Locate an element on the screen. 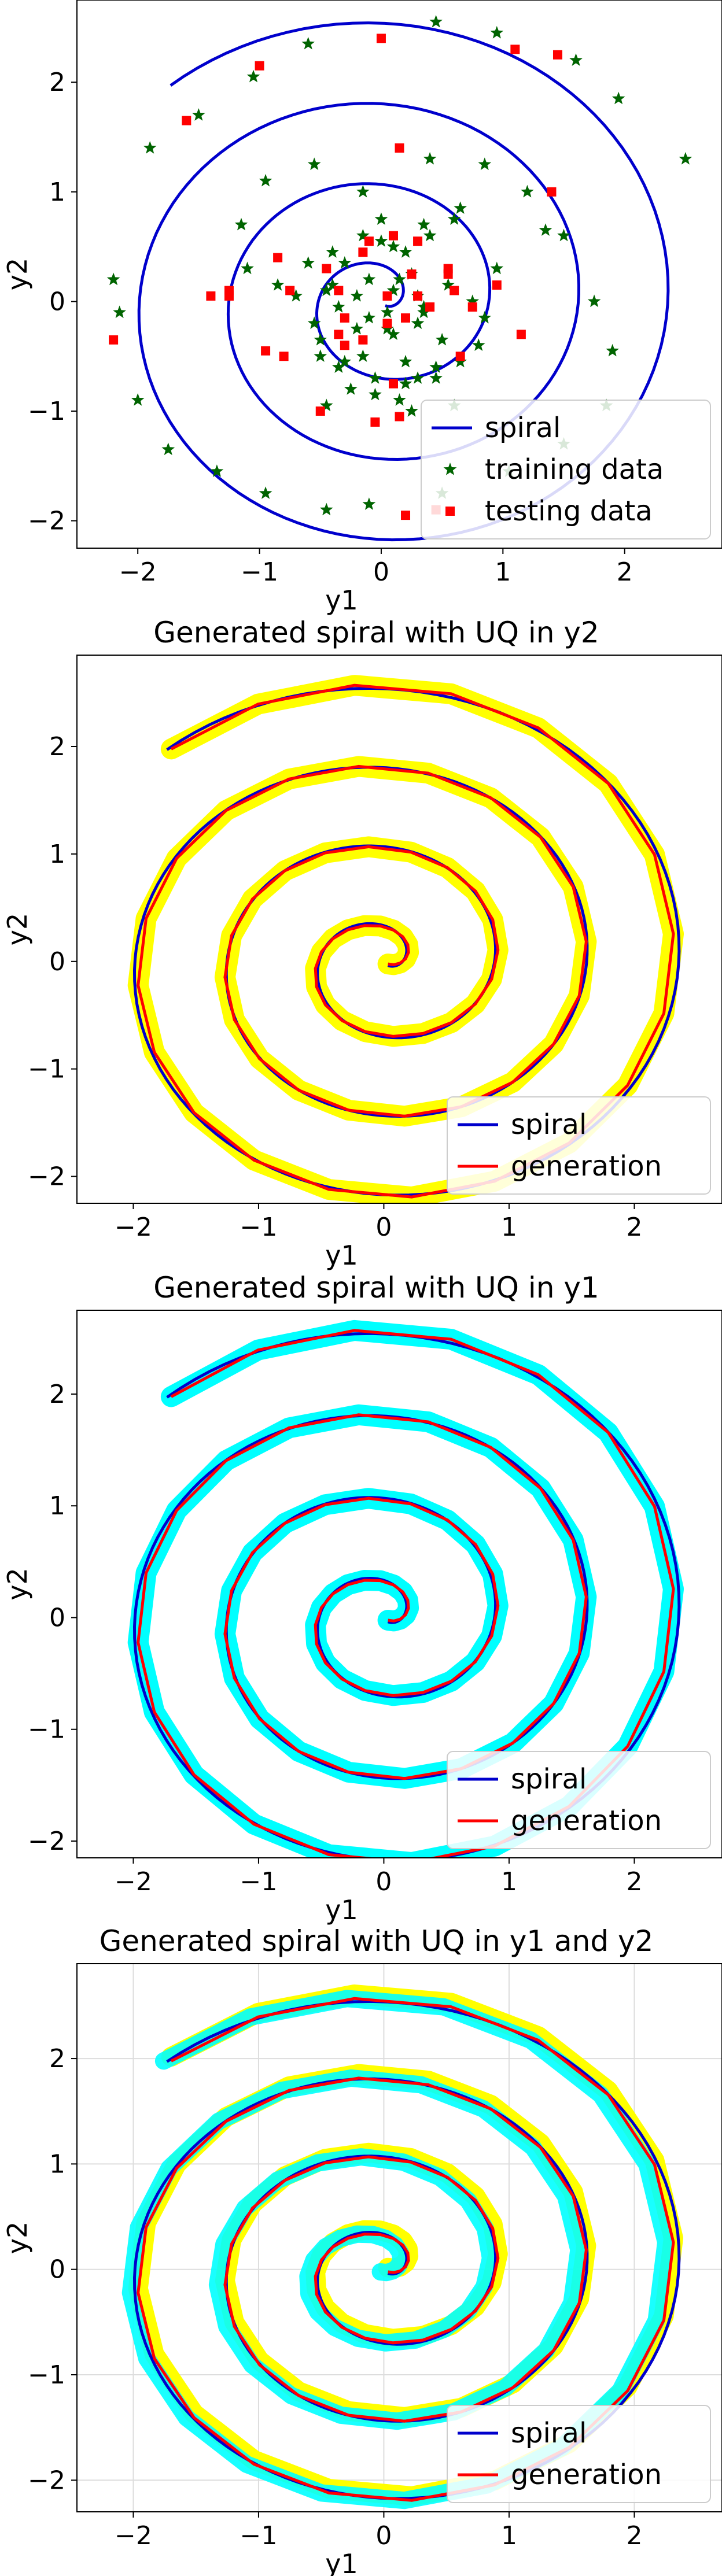 This screenshot has width=722, height=2576. legend: spiral generation is located at coordinates (579, 1145).